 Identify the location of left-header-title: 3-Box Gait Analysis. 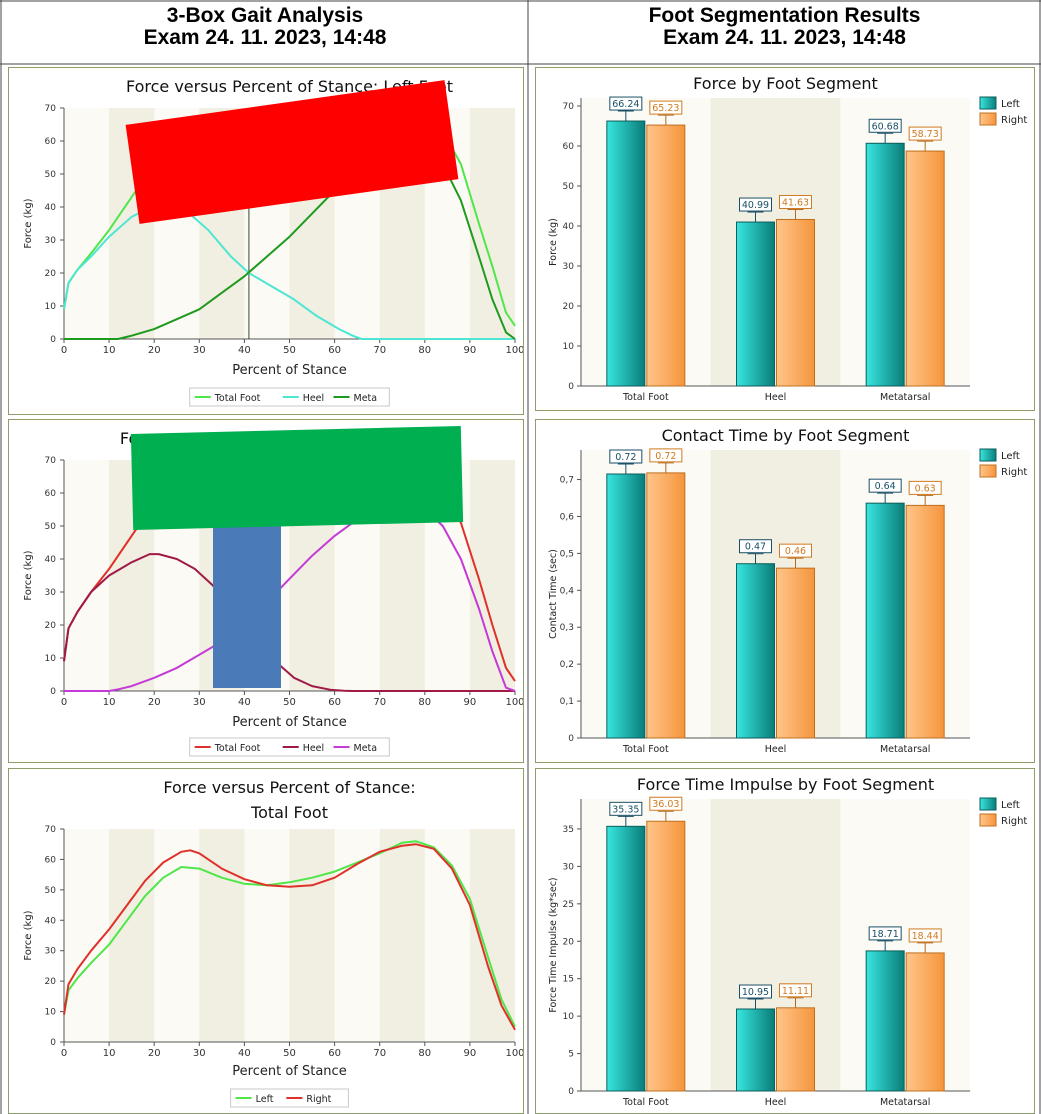
(265, 15).